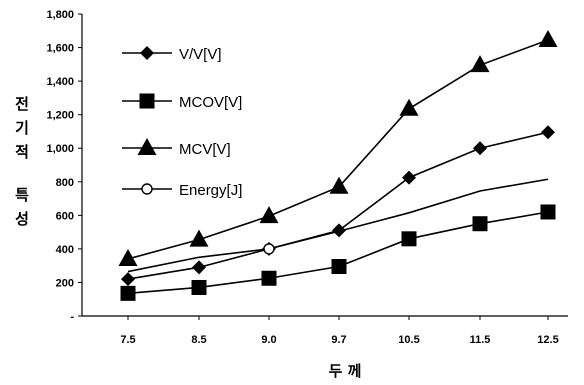 Image resolution: width=584 pixels, height=385 pixels. What do you see at coordinates (147, 101) in the screenshot?
I see `legend-marker-square` at bounding box center [147, 101].